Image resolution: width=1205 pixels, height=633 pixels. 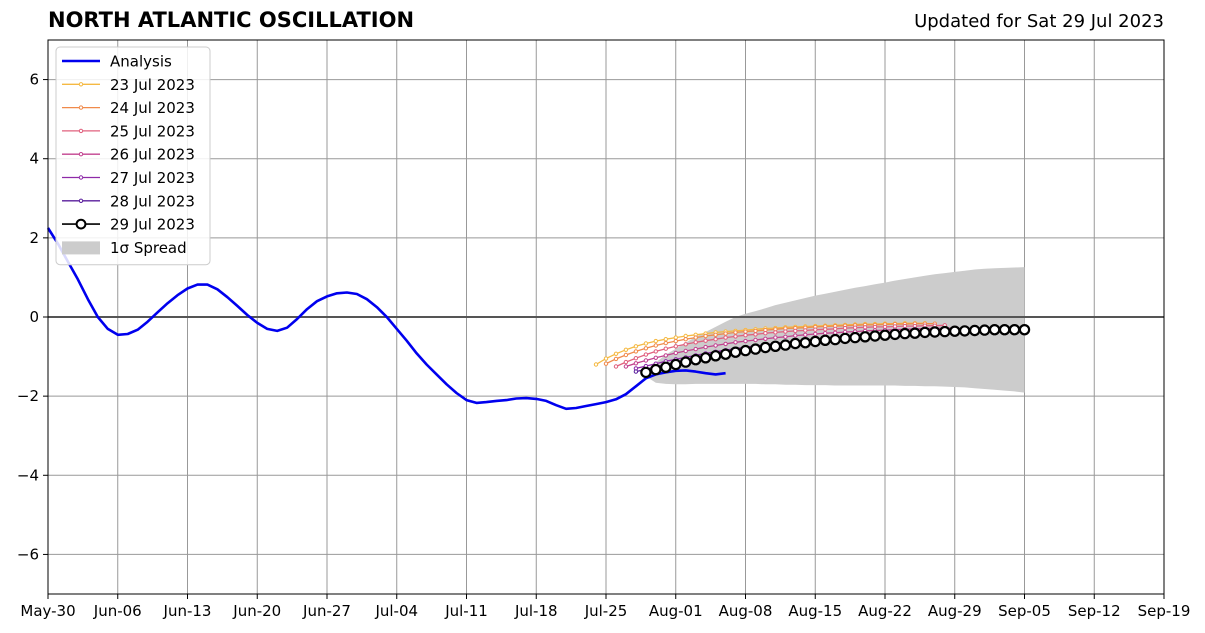 I want to click on legend-item: 27 Jul 2023, so click(x=128, y=178).